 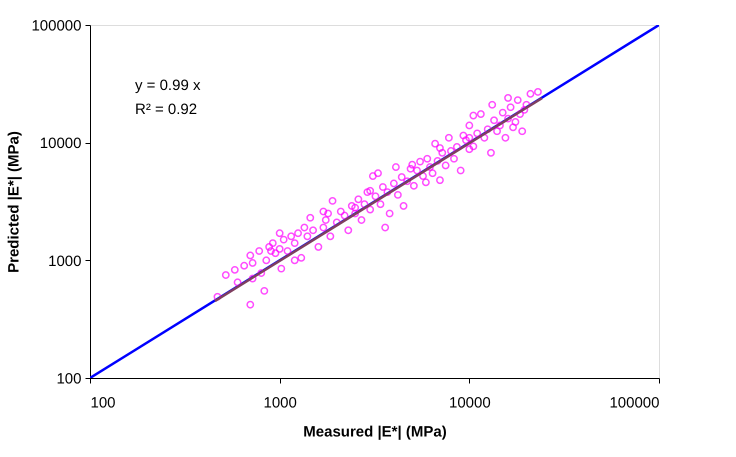 What do you see at coordinates (56, 26) in the screenshot?
I see `y-tick-label: 100000` at bounding box center [56, 26].